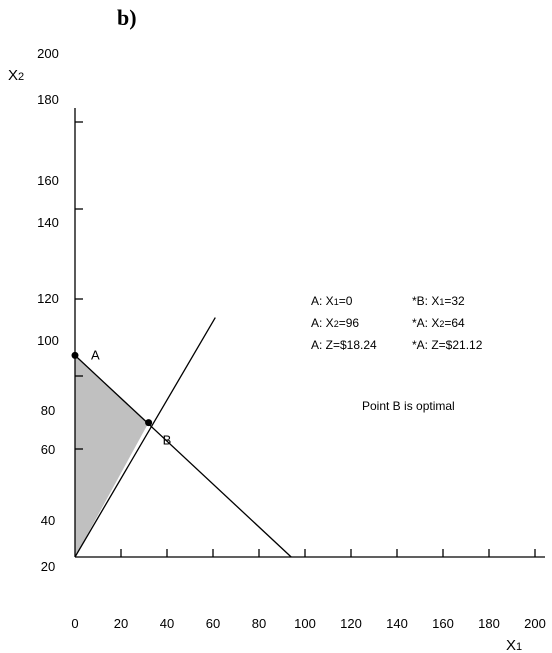  What do you see at coordinates (48, 566) in the screenshot?
I see `y-tick-label: 20` at bounding box center [48, 566].